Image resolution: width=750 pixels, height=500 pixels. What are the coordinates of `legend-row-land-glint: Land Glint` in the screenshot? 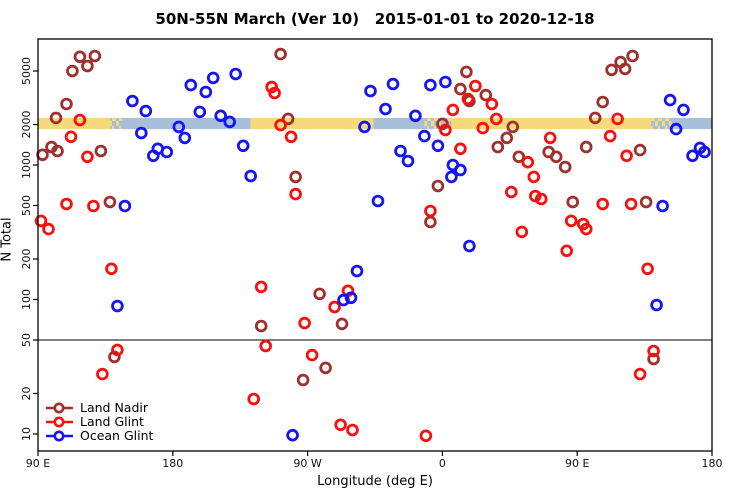 It's located at (99, 422).